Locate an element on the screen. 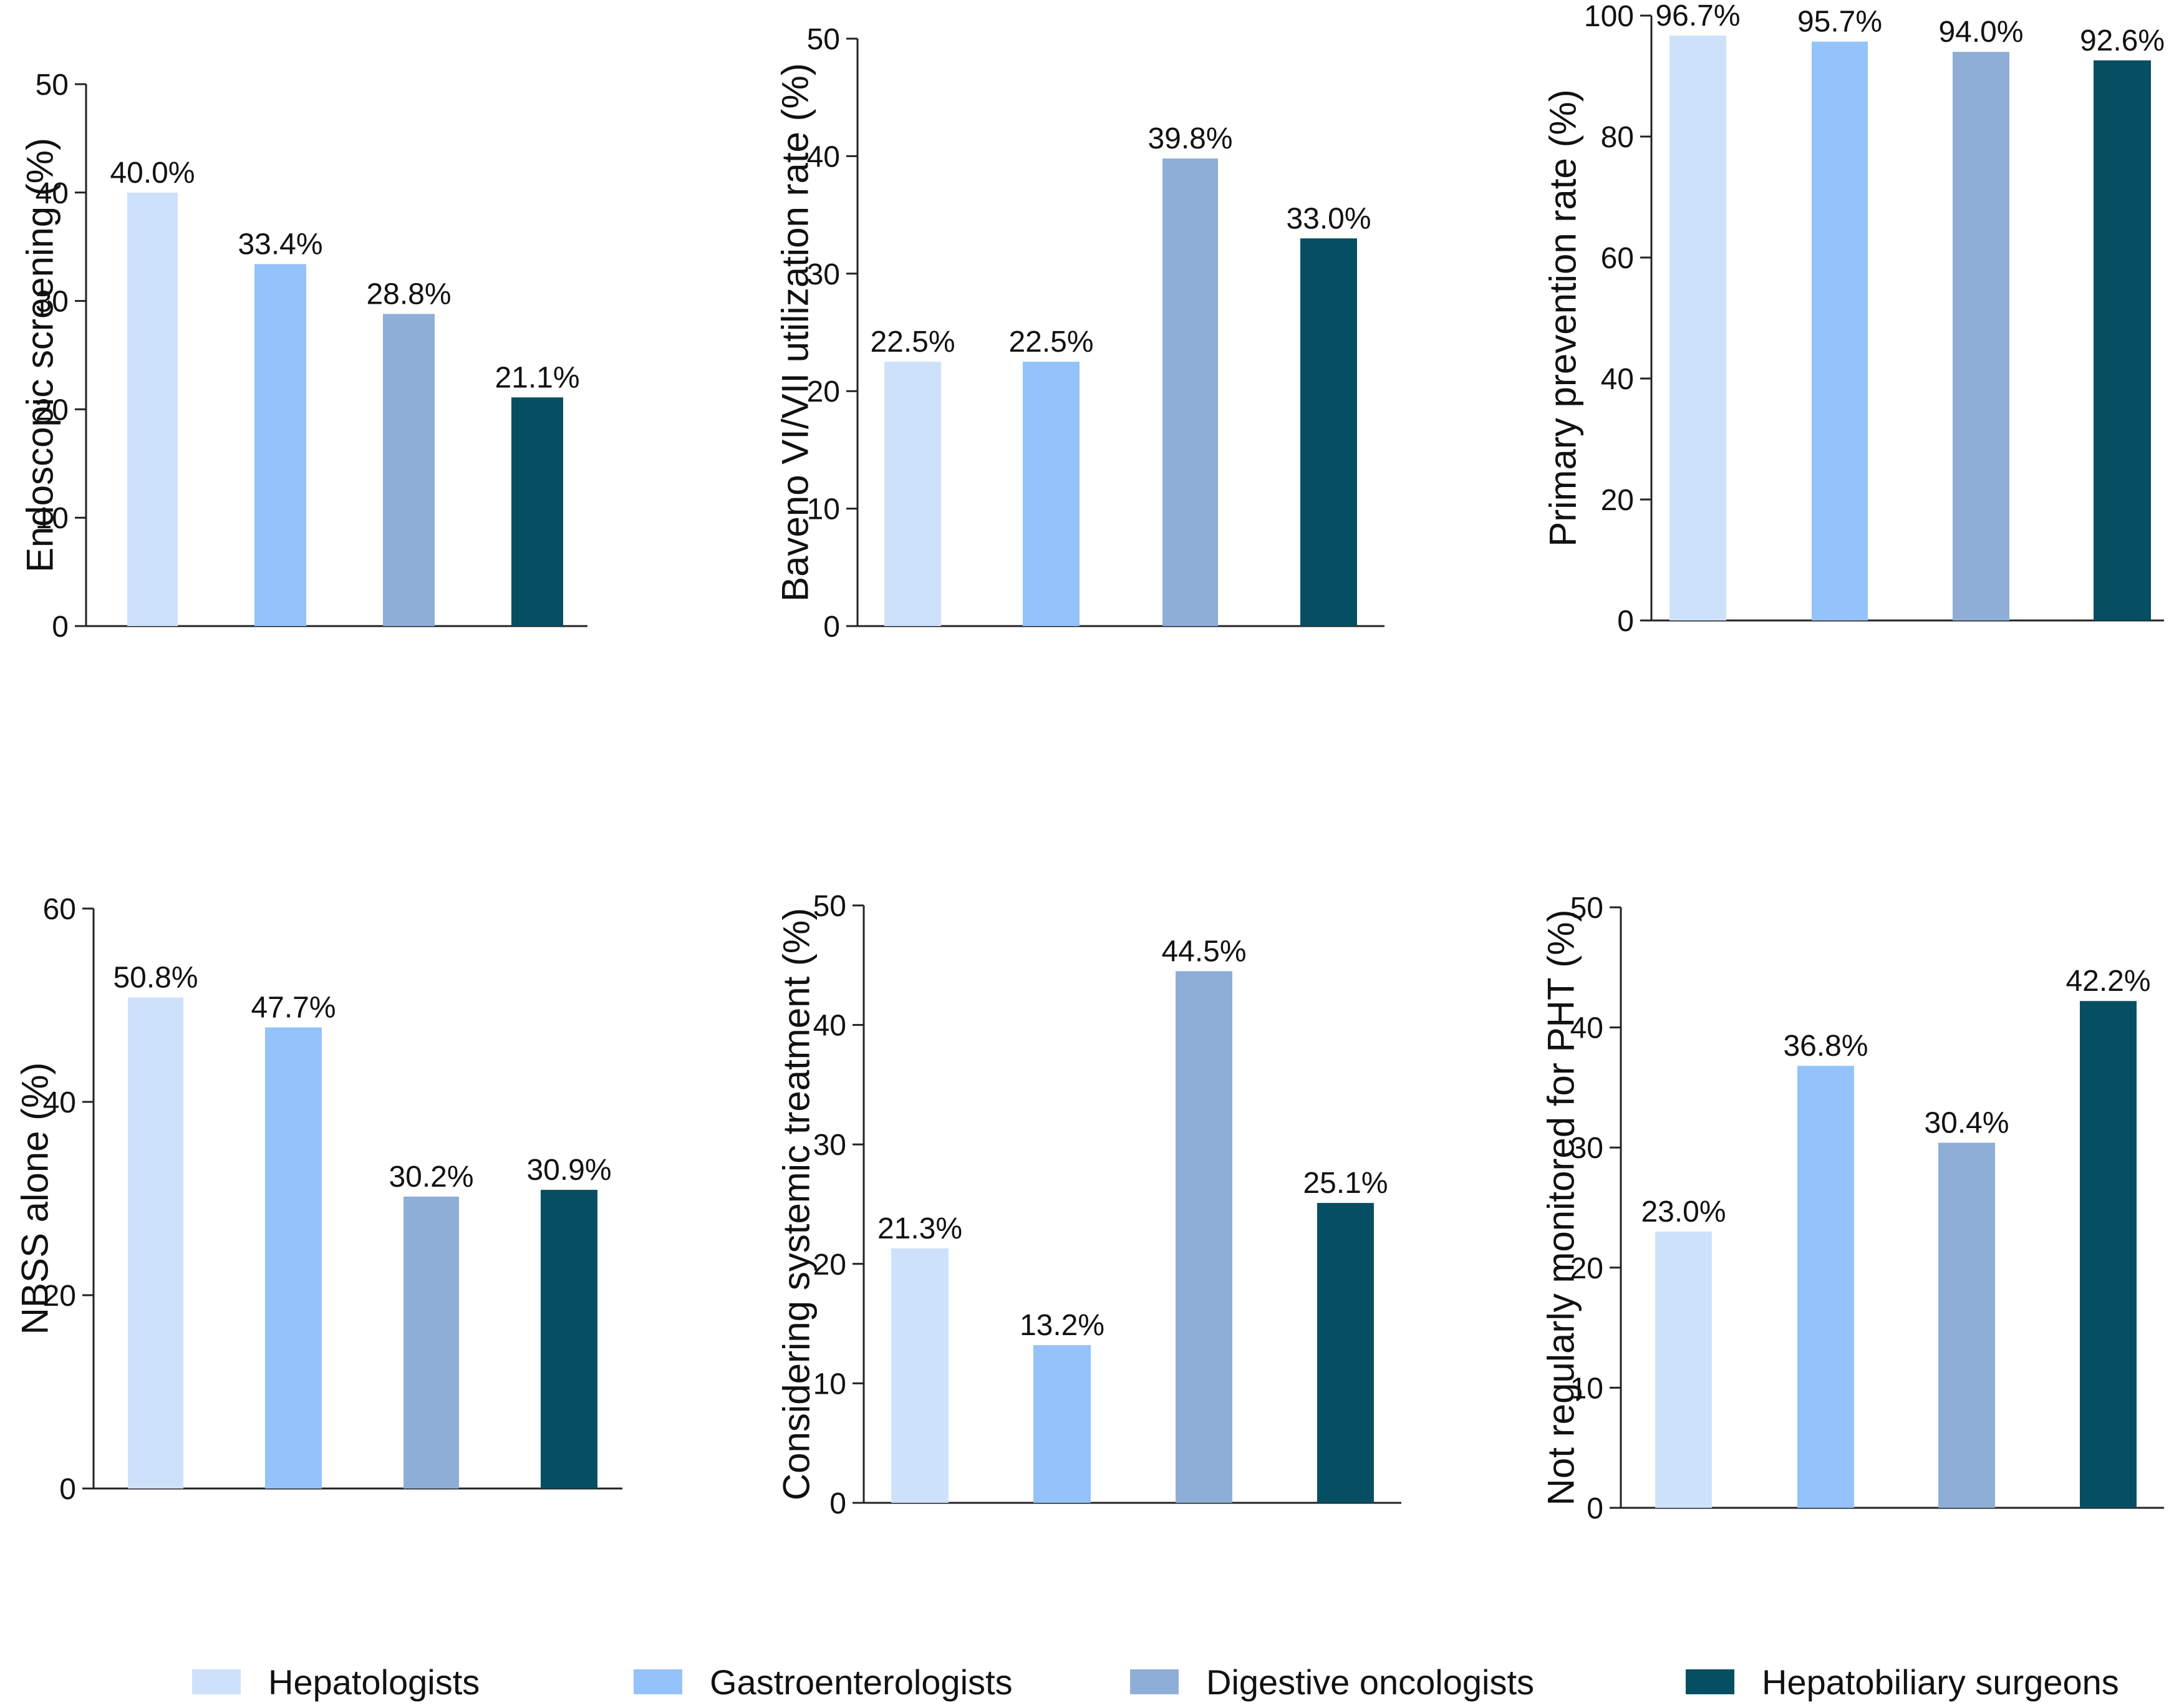 This screenshot has width=2179, height=1708. y-tick-label: 100 is located at coordinates (1609, 16).